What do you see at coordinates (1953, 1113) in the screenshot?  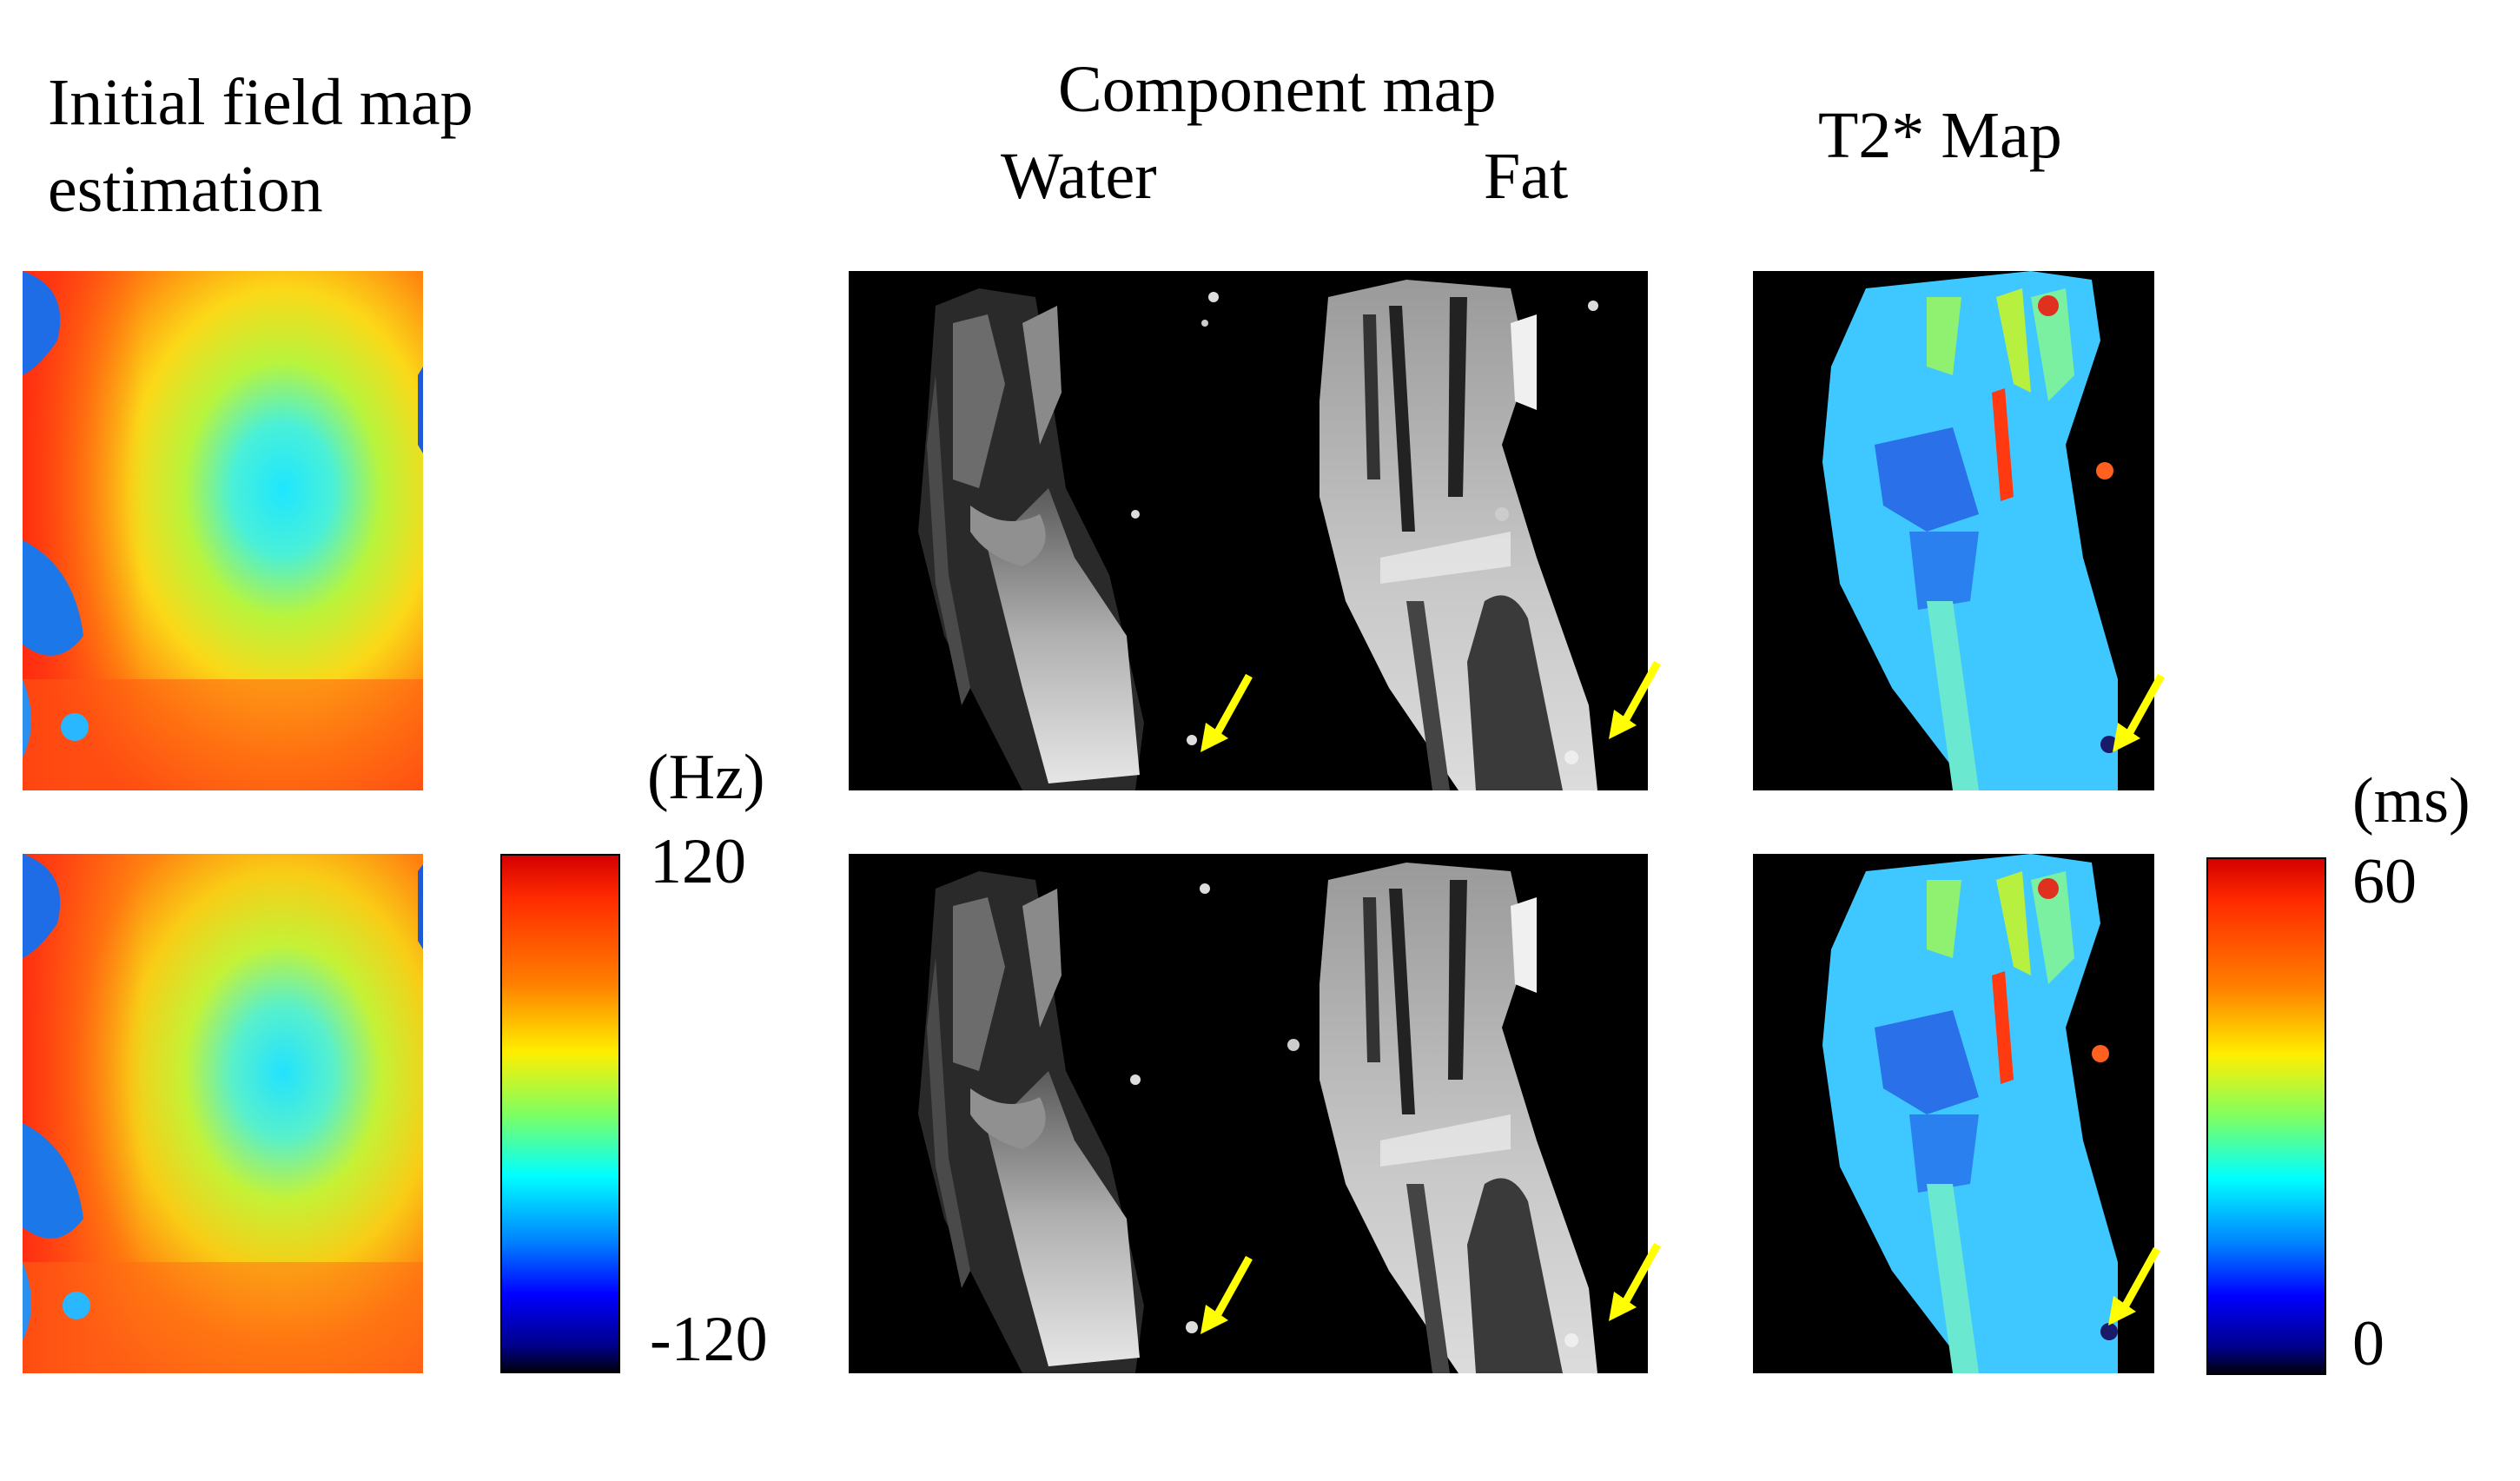 I see `t2star-map-panel-bottom` at bounding box center [1953, 1113].